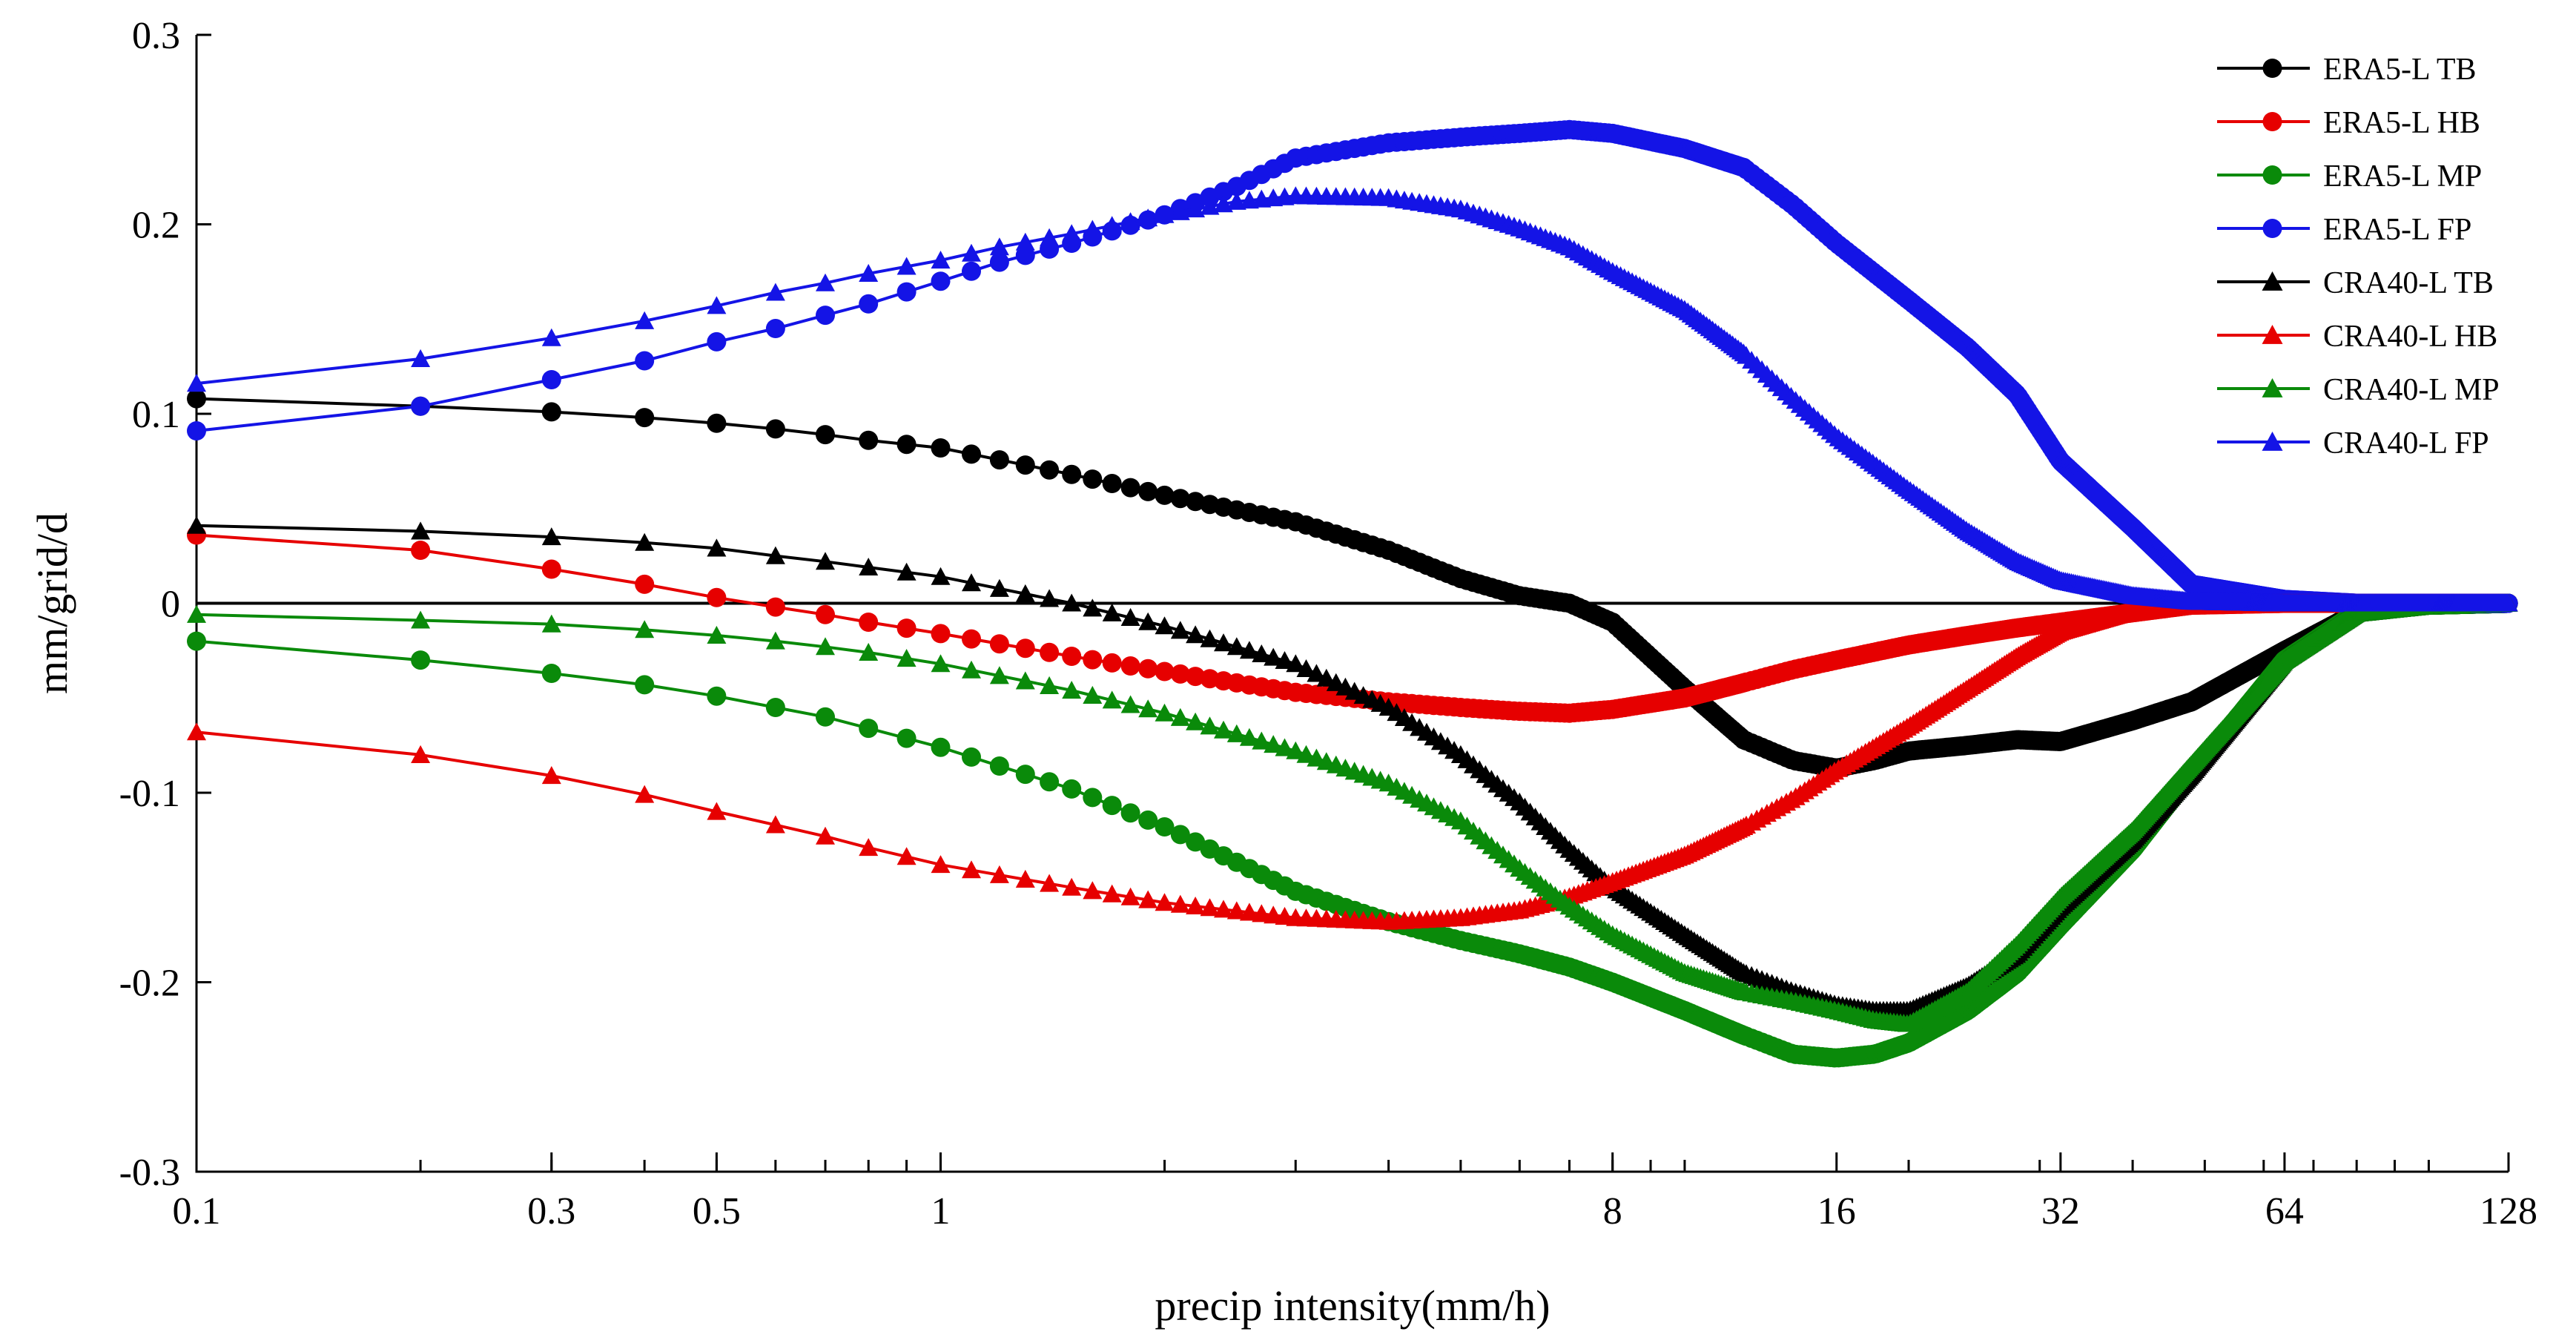 This screenshot has height=1343, width=2576. I want to click on y-tick-label: -0.3, so click(149, 1173).